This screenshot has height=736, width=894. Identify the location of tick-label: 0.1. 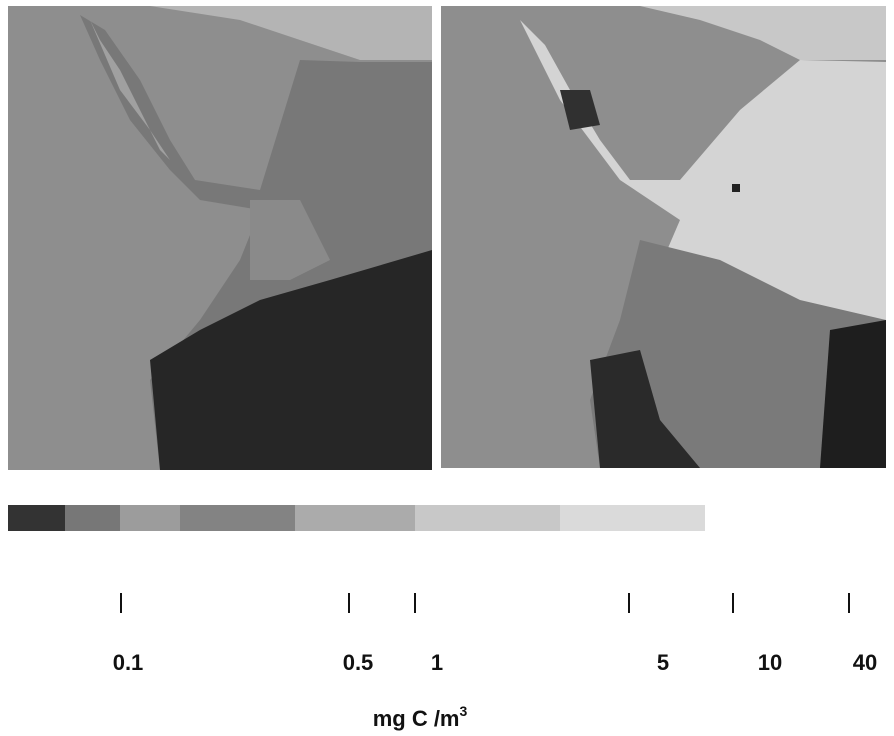
(128, 662).